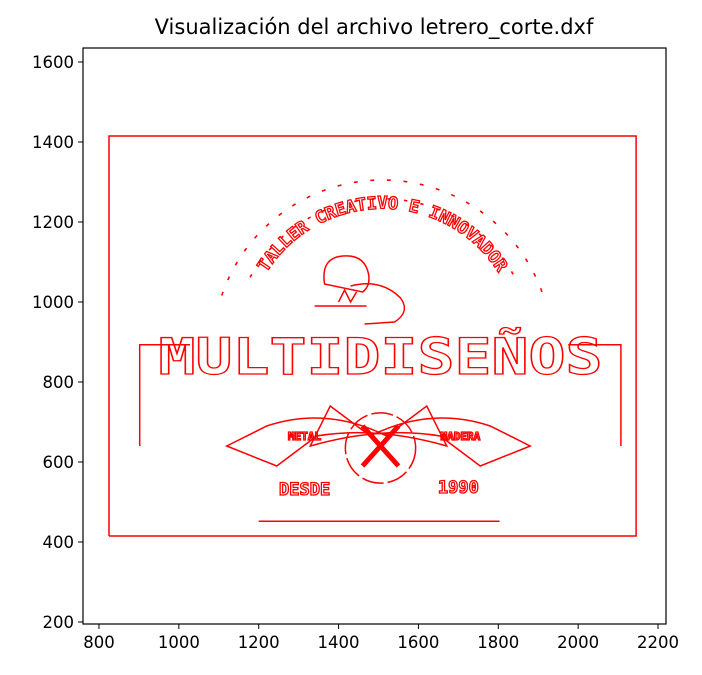 The image size is (702, 675). Describe the element at coordinates (259, 642) in the screenshot. I see `x-tick-label: 1200` at that location.